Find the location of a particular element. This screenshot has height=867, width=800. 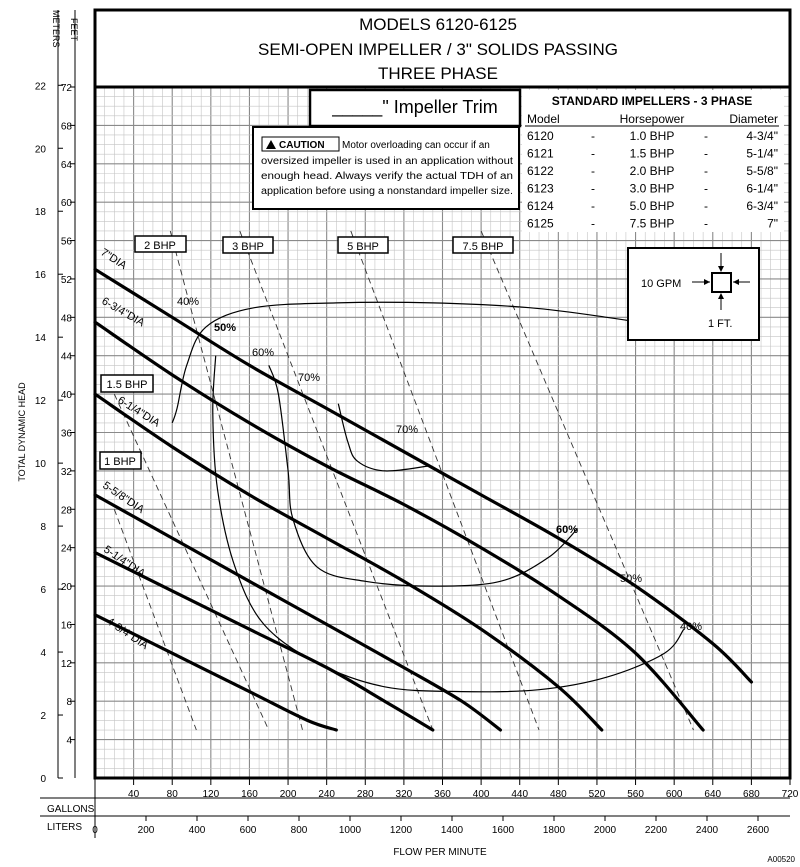

liters-tick-label: 1600 is located at coordinates (503, 830).